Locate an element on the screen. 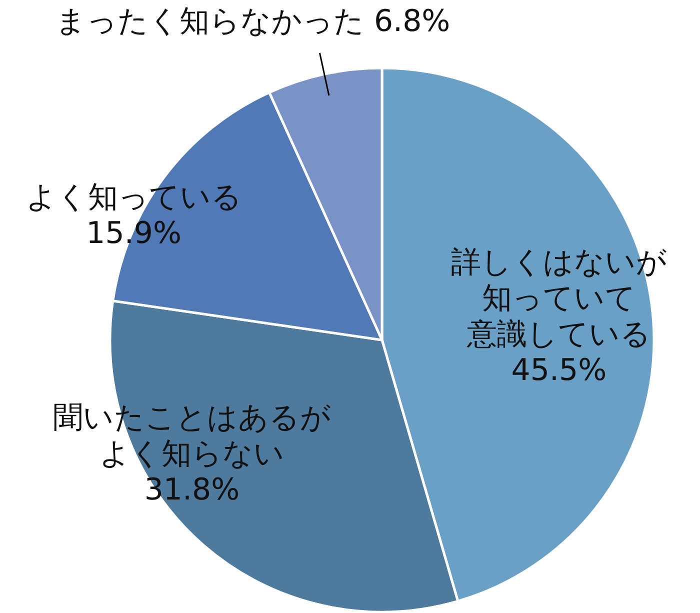 The width and height of the screenshot is (700, 613). slice-label: よく知っている is located at coordinates (134, 197).